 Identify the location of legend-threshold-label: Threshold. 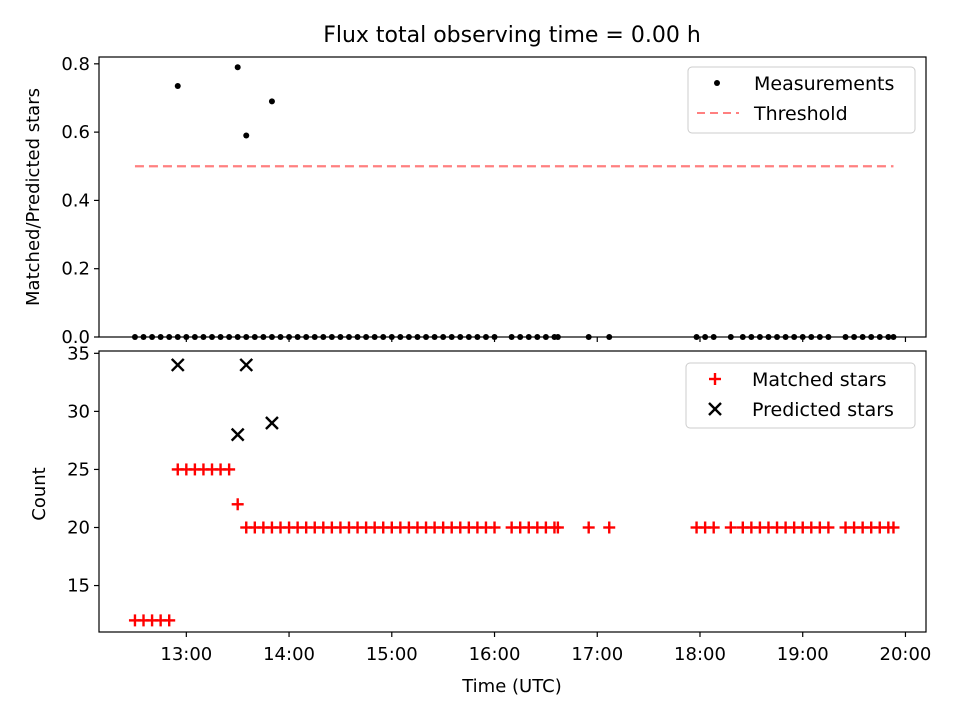
(800, 114).